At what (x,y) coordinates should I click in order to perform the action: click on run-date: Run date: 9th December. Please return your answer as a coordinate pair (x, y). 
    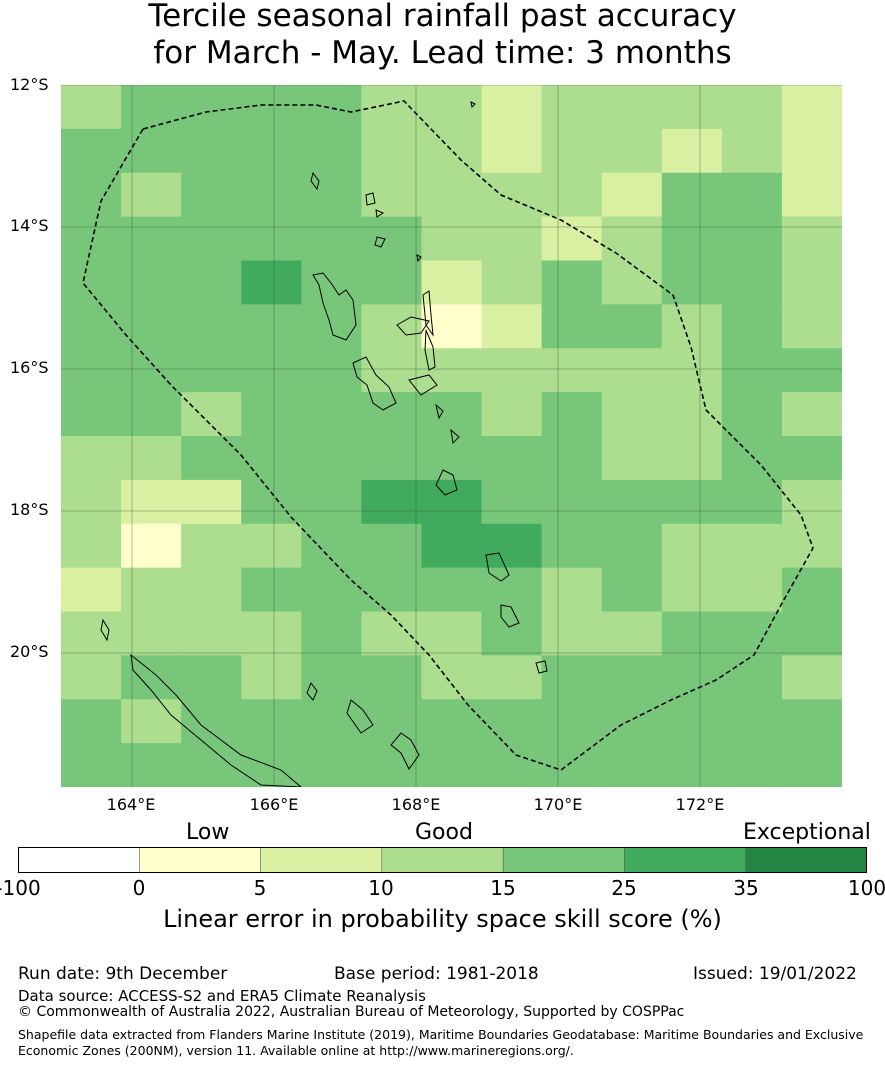
    Looking at the image, I should click on (123, 974).